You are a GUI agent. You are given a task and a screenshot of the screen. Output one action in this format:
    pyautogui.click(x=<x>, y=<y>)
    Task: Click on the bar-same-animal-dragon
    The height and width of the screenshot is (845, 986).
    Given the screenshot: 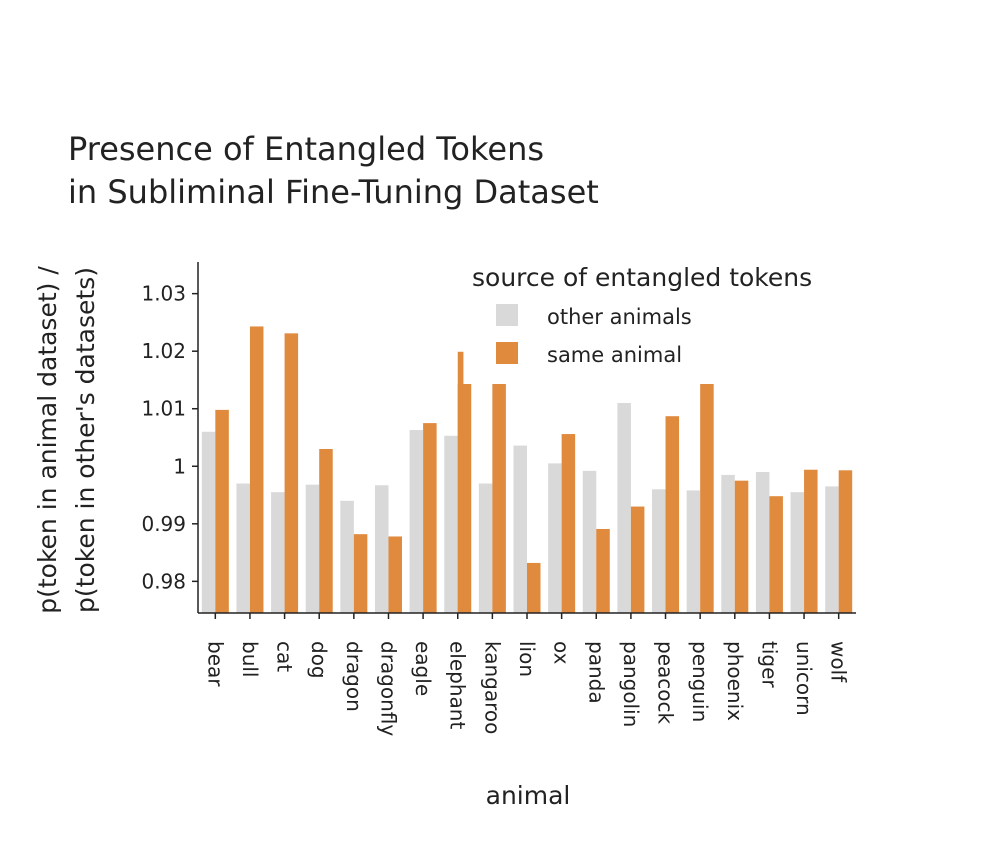 What is the action you would take?
    pyautogui.click(x=360, y=573)
    